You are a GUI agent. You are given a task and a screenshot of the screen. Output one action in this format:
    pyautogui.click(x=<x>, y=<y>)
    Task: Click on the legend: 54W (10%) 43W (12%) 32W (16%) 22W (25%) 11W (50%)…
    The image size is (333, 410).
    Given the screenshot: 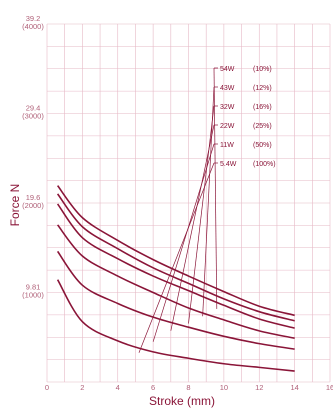 What is the action you would take?
    pyautogui.click(x=248, y=117)
    